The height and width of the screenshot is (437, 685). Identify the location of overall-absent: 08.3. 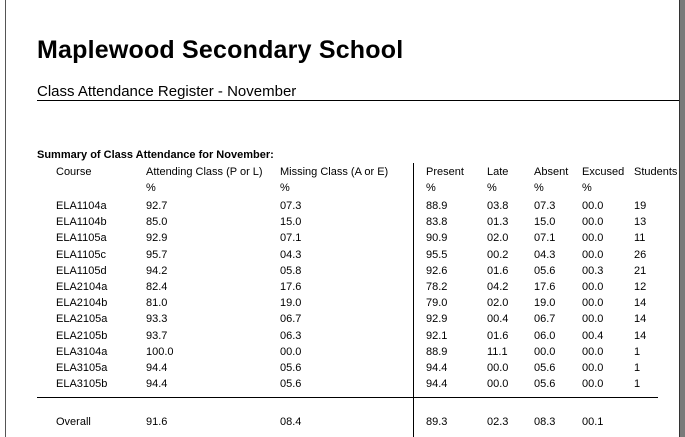
(545, 422).